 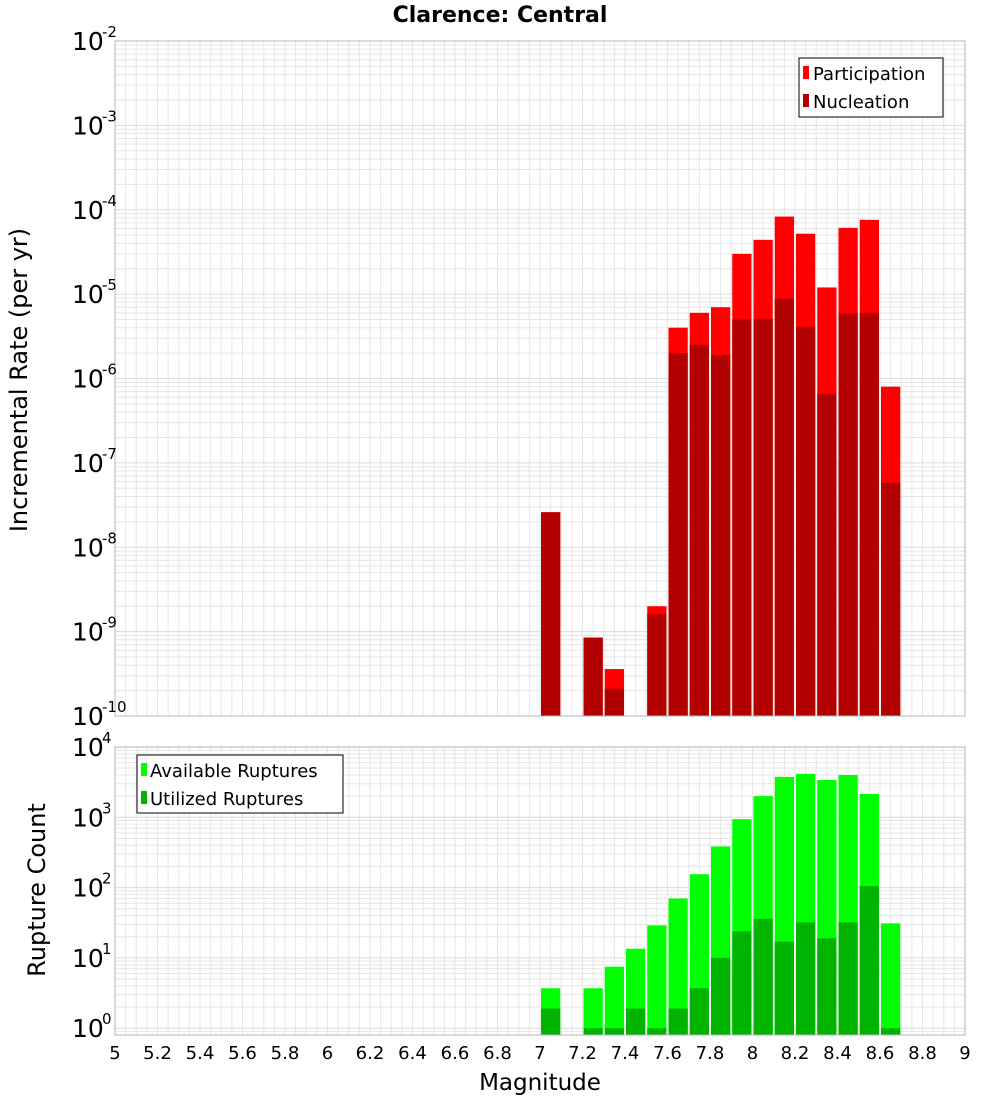 I want to click on bottom-y-axis-label: Rupture Count, so click(x=37, y=890).